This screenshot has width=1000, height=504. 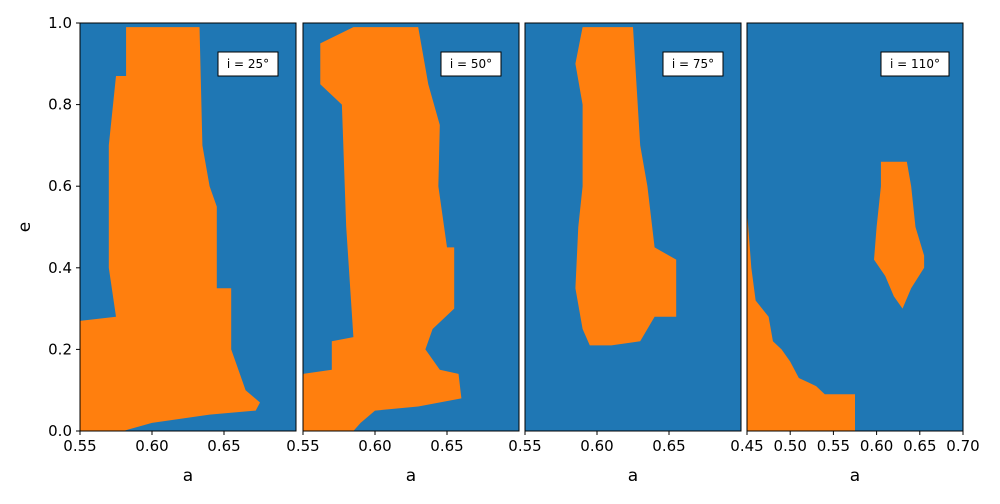 What do you see at coordinates (60, 105) in the screenshot?
I see `y-tick-label: 0.8` at bounding box center [60, 105].